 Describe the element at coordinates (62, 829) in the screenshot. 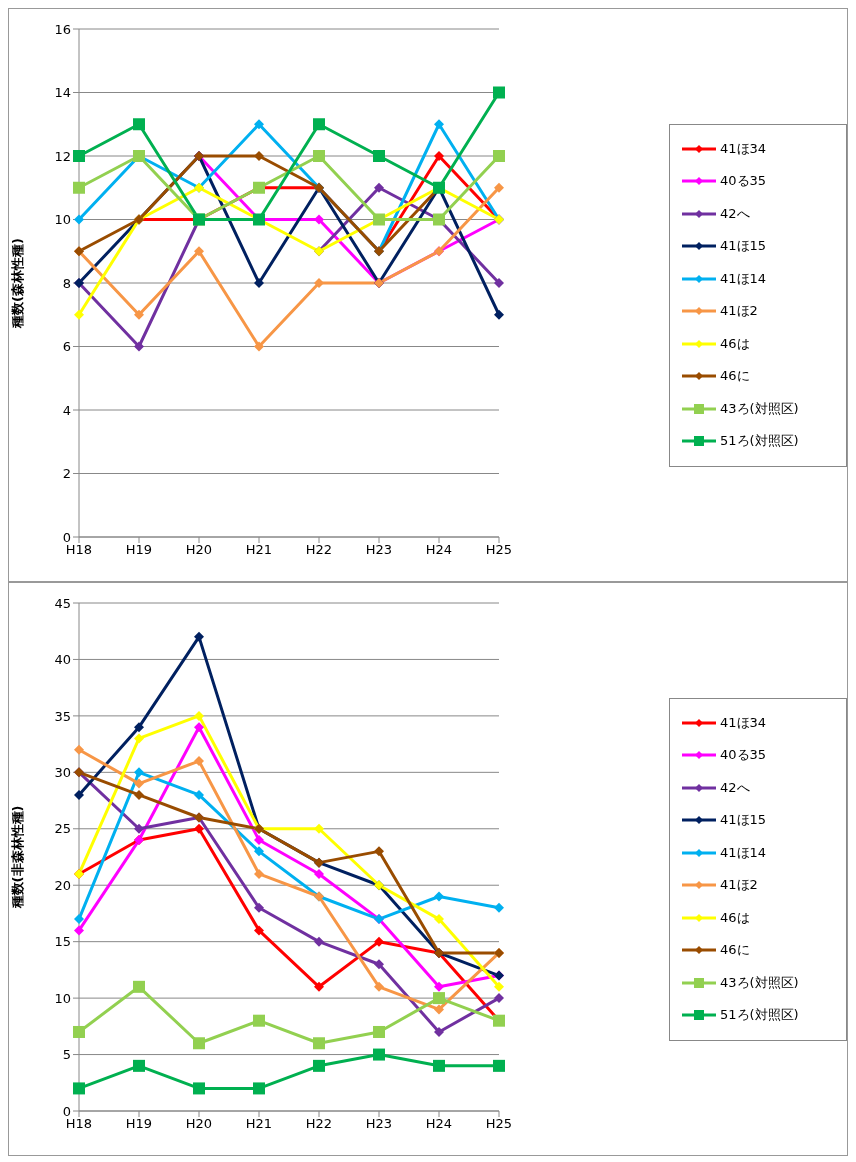

I see `y-tick-label: 25` at that location.